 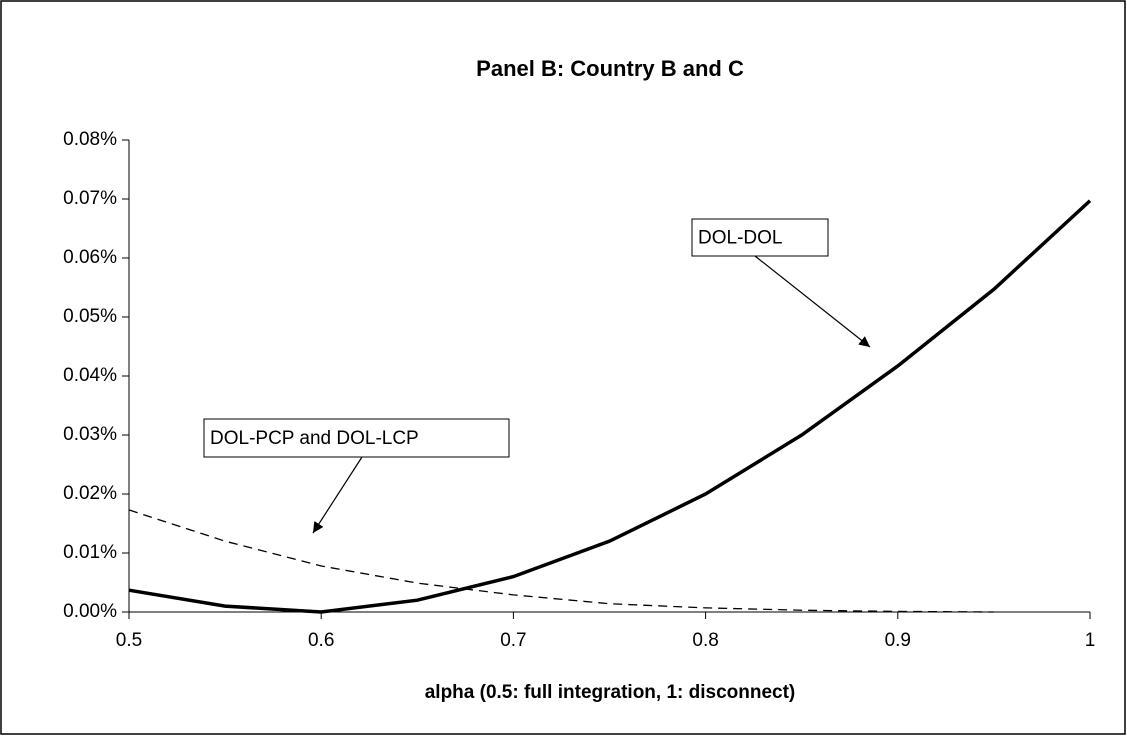 I want to click on series-line, so click(x=561, y=561).